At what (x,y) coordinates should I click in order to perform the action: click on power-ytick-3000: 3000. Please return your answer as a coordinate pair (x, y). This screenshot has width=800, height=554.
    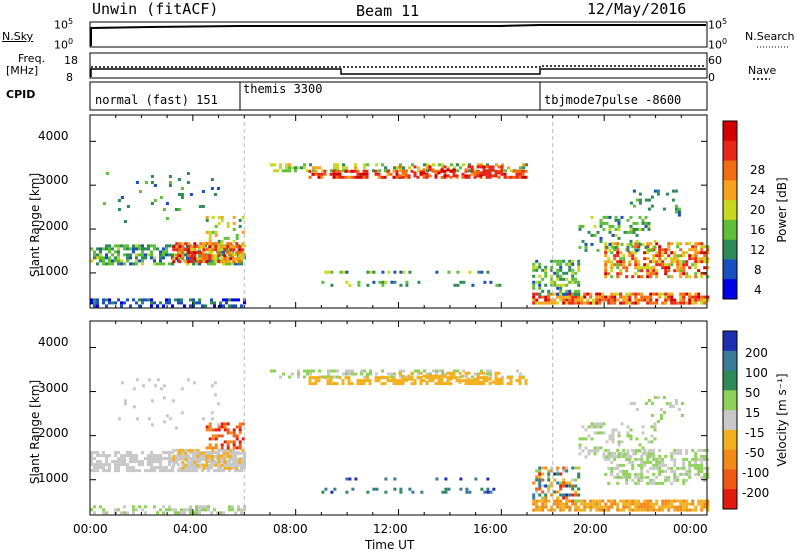
    Looking at the image, I should click on (53, 180).